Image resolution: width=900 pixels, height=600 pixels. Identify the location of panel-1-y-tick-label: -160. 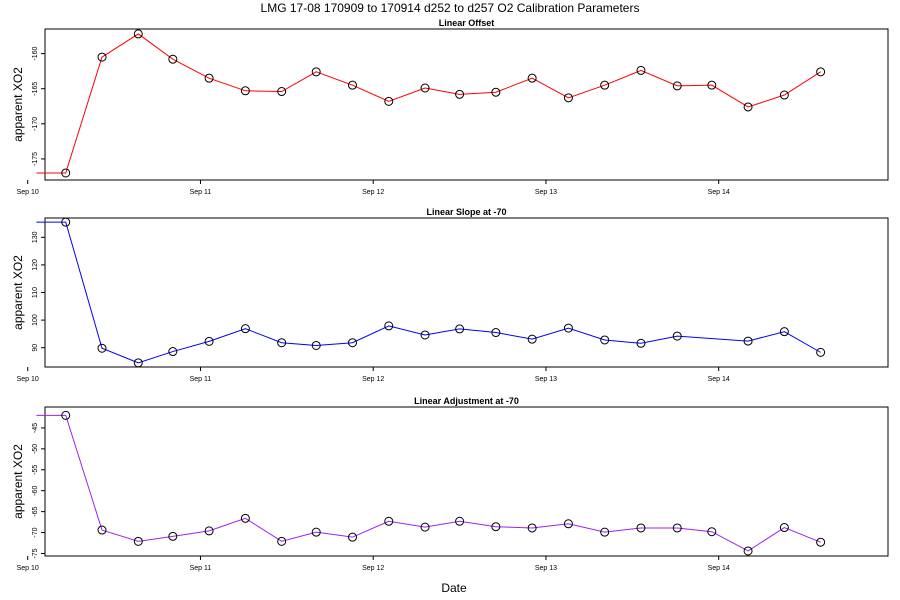
(35, 53).